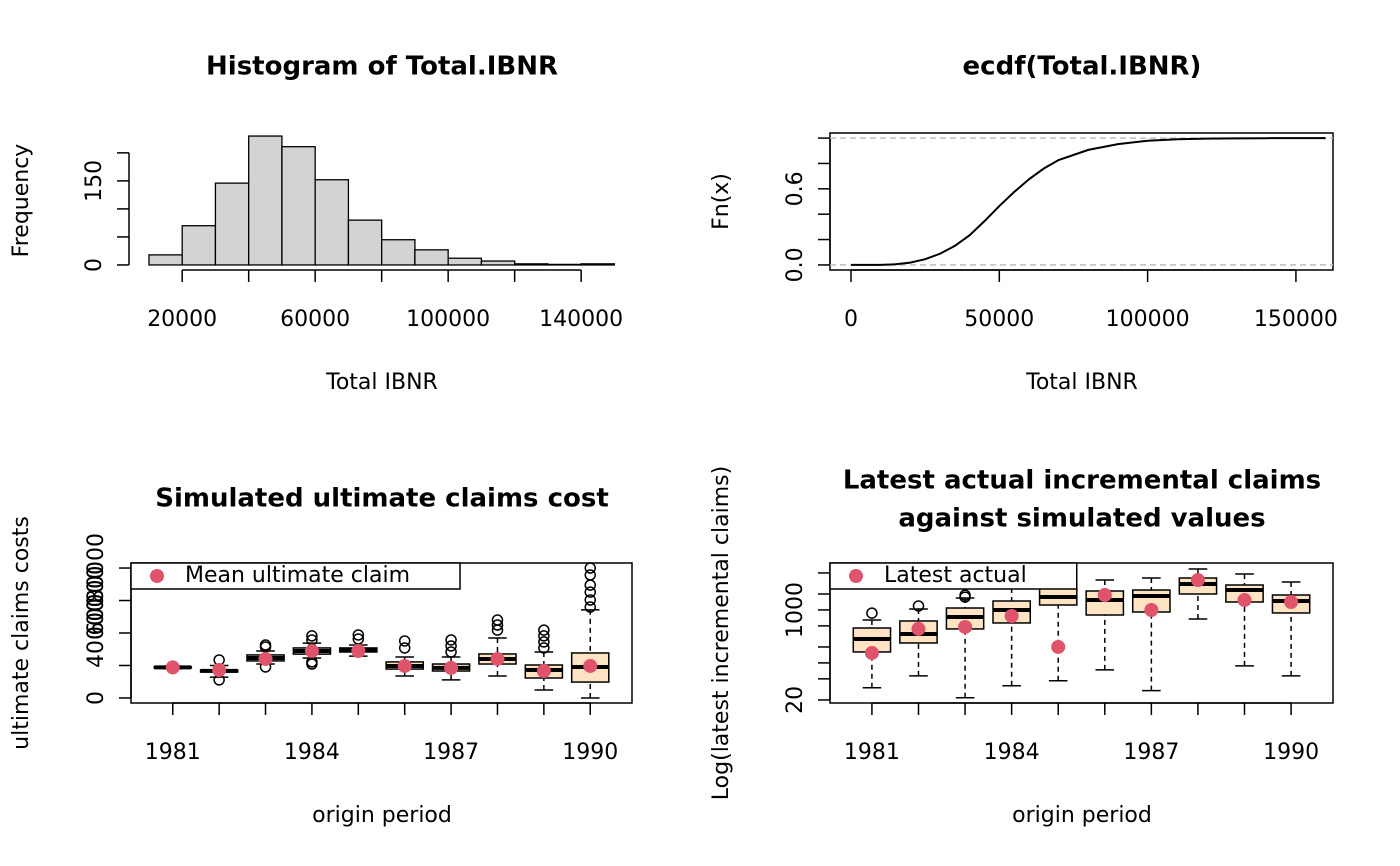 This screenshot has height=866, width=1400. What do you see at coordinates (1088, 201) in the screenshot?
I see `ecdf-line` at bounding box center [1088, 201].